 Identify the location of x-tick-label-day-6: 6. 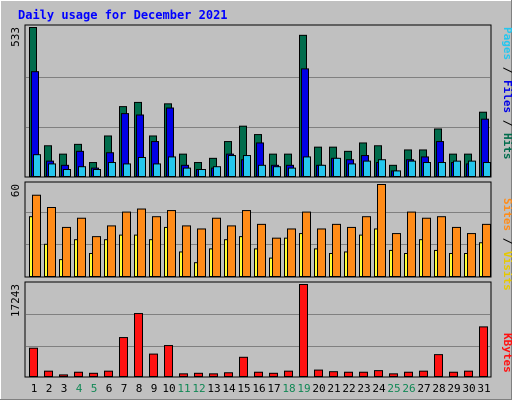
(109, 388).